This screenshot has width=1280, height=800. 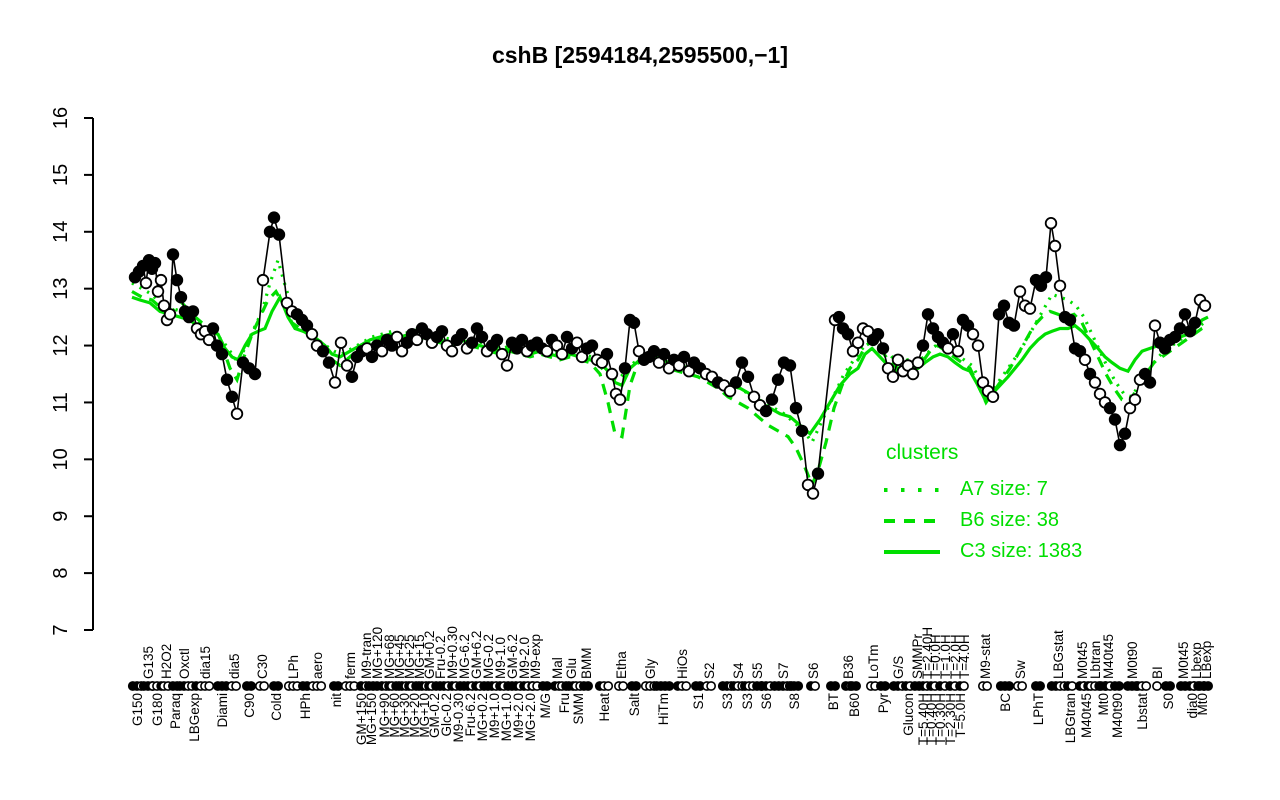 What do you see at coordinates (61, 459) in the screenshot?
I see `y-tick-label: 10` at bounding box center [61, 459].